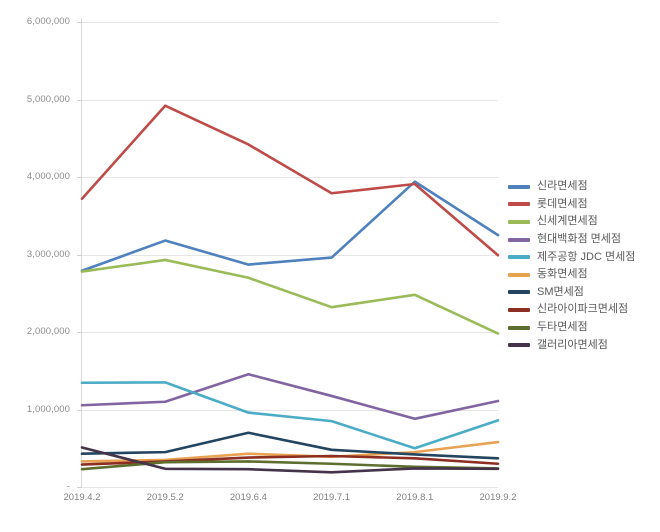 Image resolution: width=660 pixels, height=532 pixels. I want to click on legend-item: 두타면세점, so click(583, 328).